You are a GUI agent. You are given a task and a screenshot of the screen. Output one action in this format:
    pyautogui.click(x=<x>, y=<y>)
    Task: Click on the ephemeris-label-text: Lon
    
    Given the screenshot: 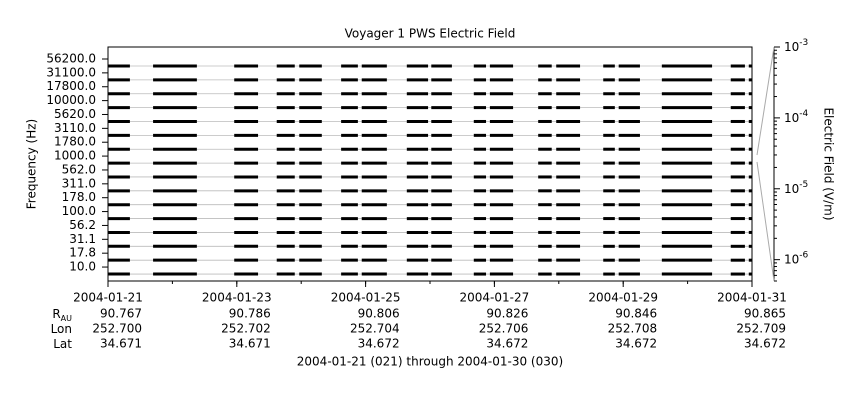 What is the action you would take?
    pyautogui.click(x=61, y=329)
    